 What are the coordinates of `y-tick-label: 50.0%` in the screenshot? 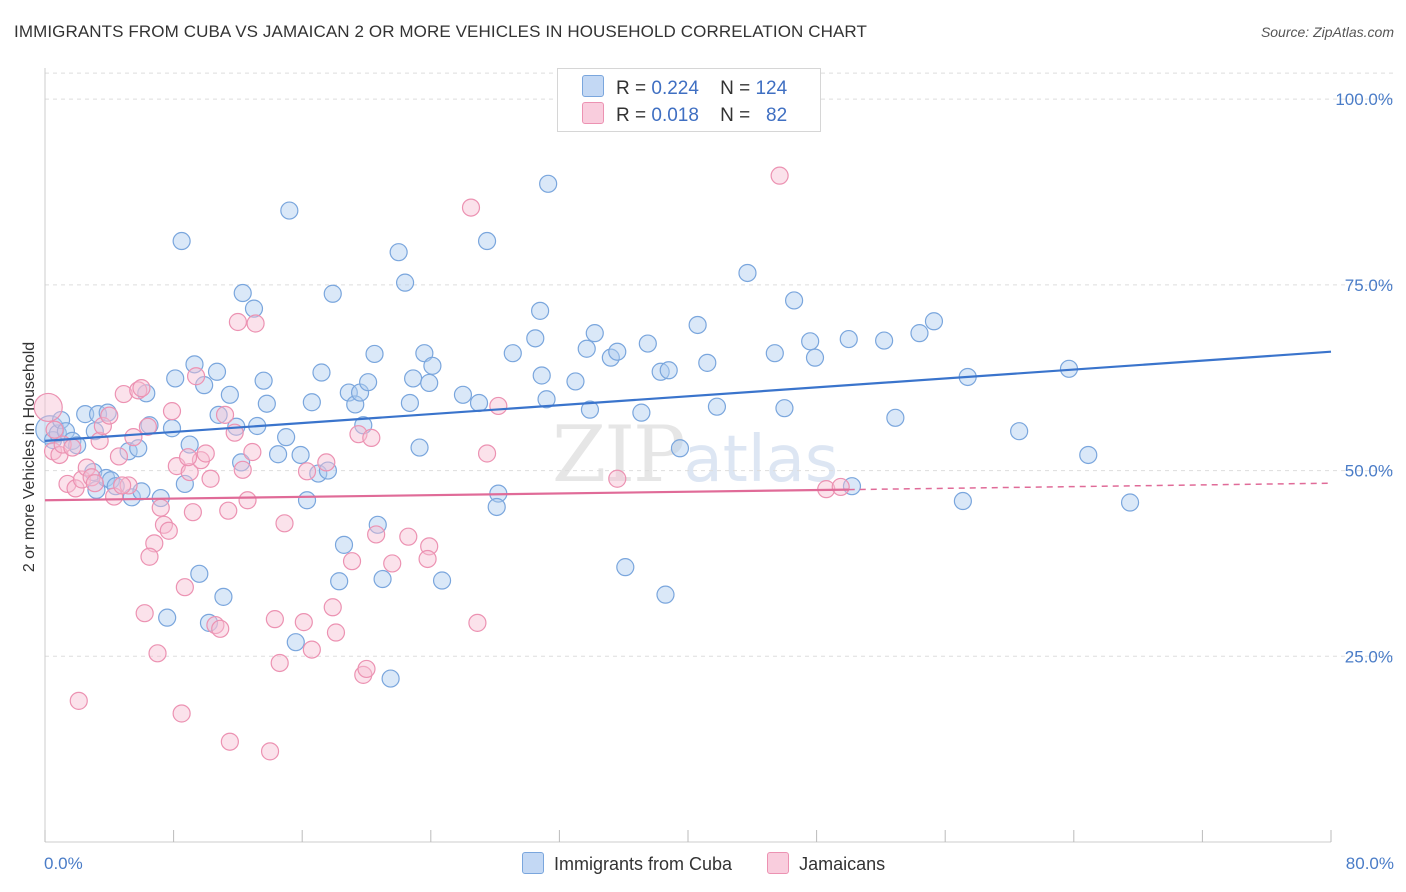 It's located at (1369, 471).